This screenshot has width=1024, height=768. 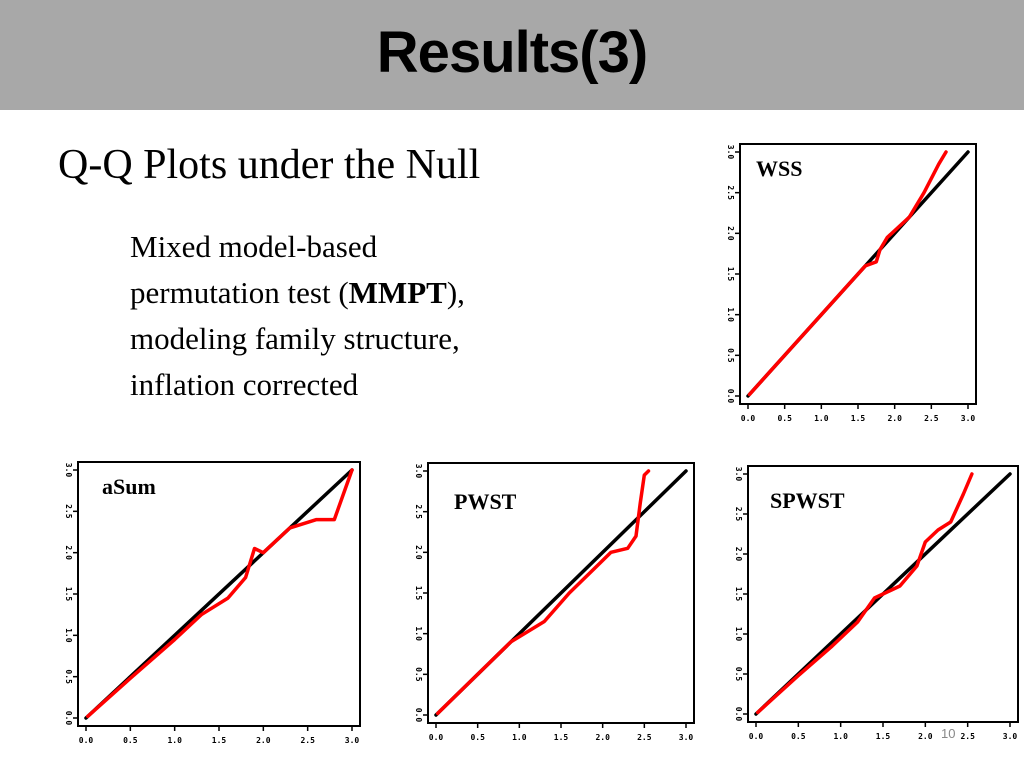 What do you see at coordinates (254, 246) in the screenshot?
I see `description-line-1: Mixed model-based` at bounding box center [254, 246].